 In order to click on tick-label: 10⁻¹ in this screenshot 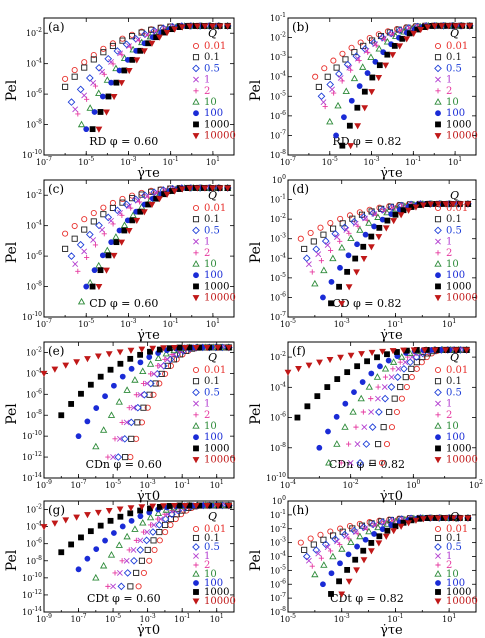, I will do `click(278, 17)`.